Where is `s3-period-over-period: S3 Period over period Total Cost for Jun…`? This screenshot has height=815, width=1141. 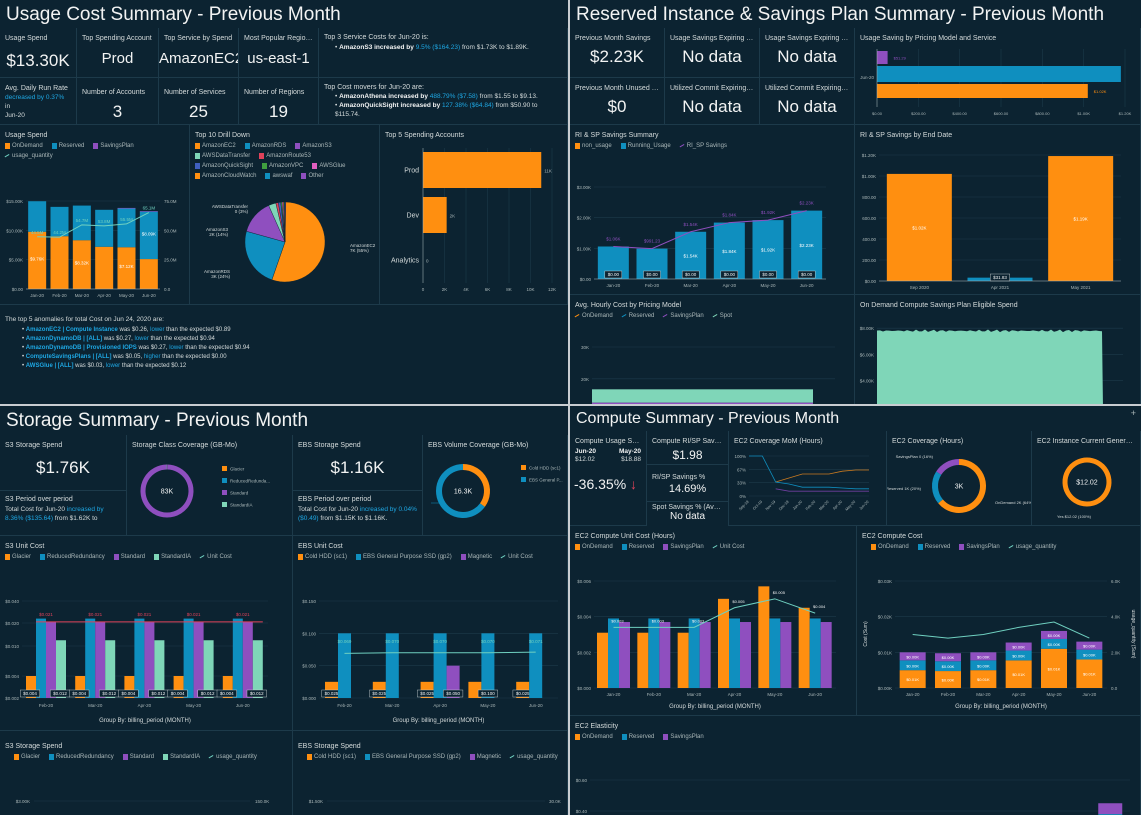 s3-period-over-period: S3 Period over period Total Cost for Jun… is located at coordinates (63, 513).